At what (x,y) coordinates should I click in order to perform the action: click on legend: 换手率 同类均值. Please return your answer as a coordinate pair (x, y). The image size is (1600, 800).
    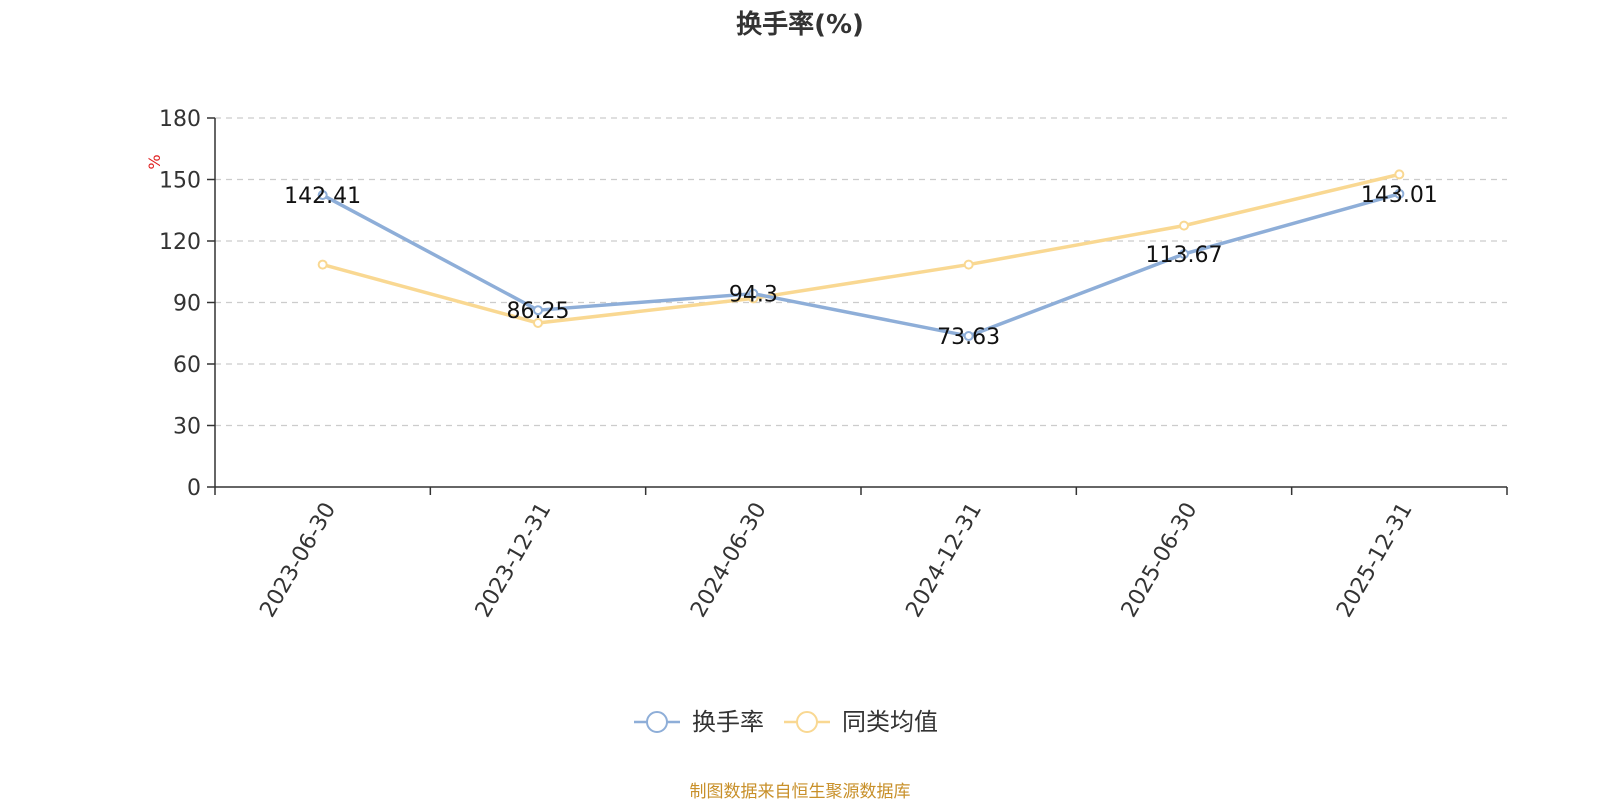
    Looking at the image, I should click on (786, 722).